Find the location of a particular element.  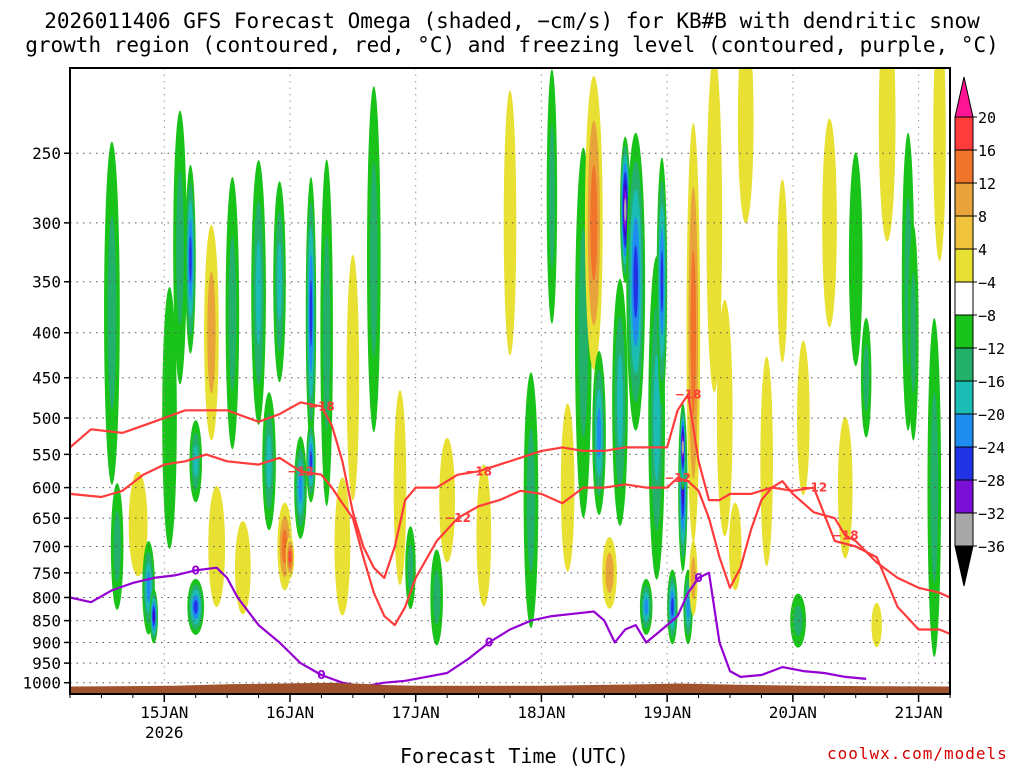

terrain-fill is located at coordinates (510, 688).